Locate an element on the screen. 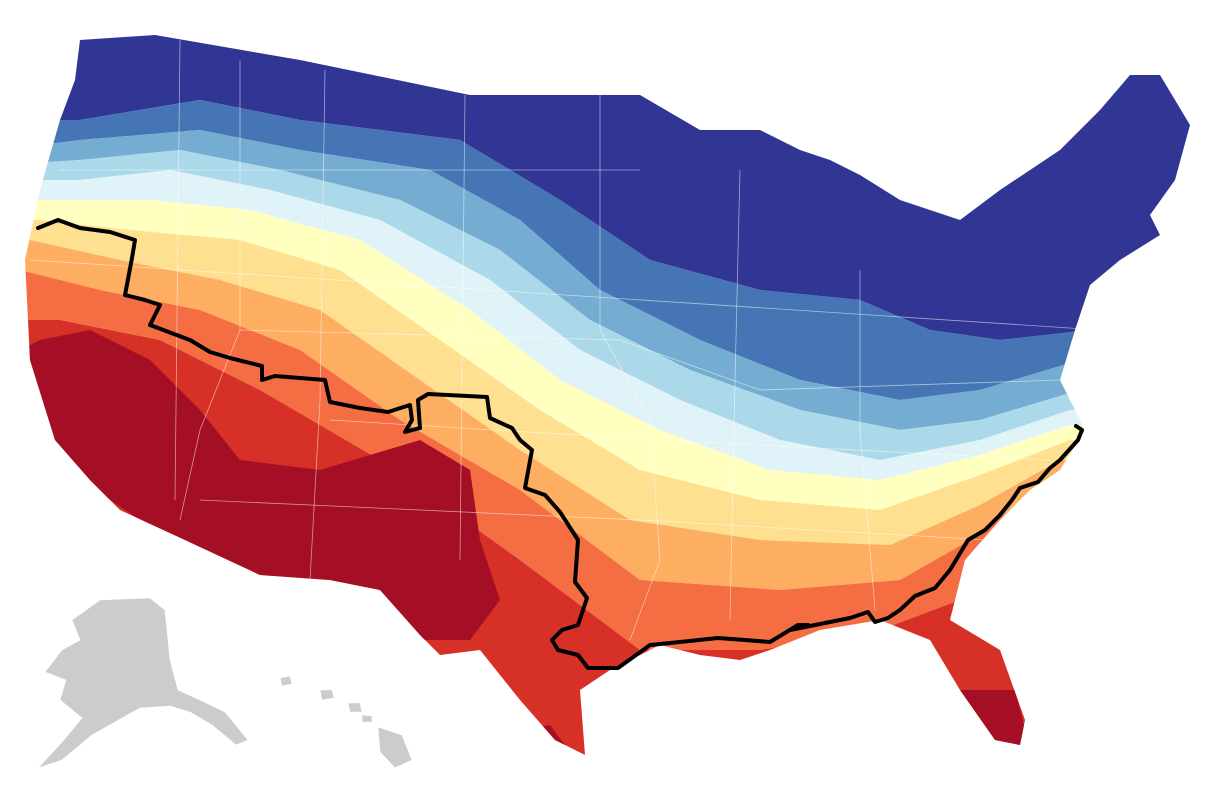 The image size is (1213, 796). hawaii-inset is located at coordinates (346, 722).